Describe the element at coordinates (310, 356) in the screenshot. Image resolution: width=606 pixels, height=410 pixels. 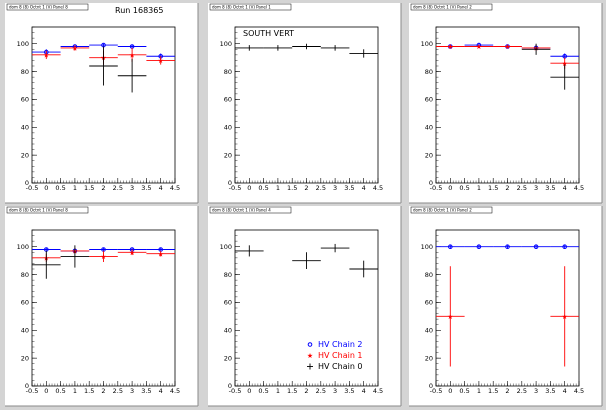
I see `legend-marker: ★` at that location.